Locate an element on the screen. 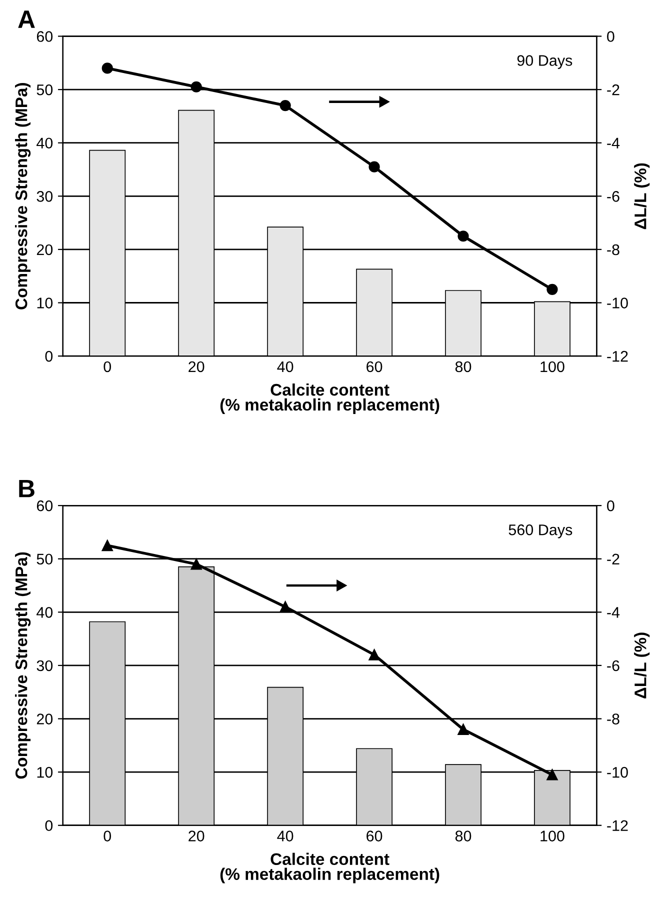  text: B is located at coordinates (26, 489).